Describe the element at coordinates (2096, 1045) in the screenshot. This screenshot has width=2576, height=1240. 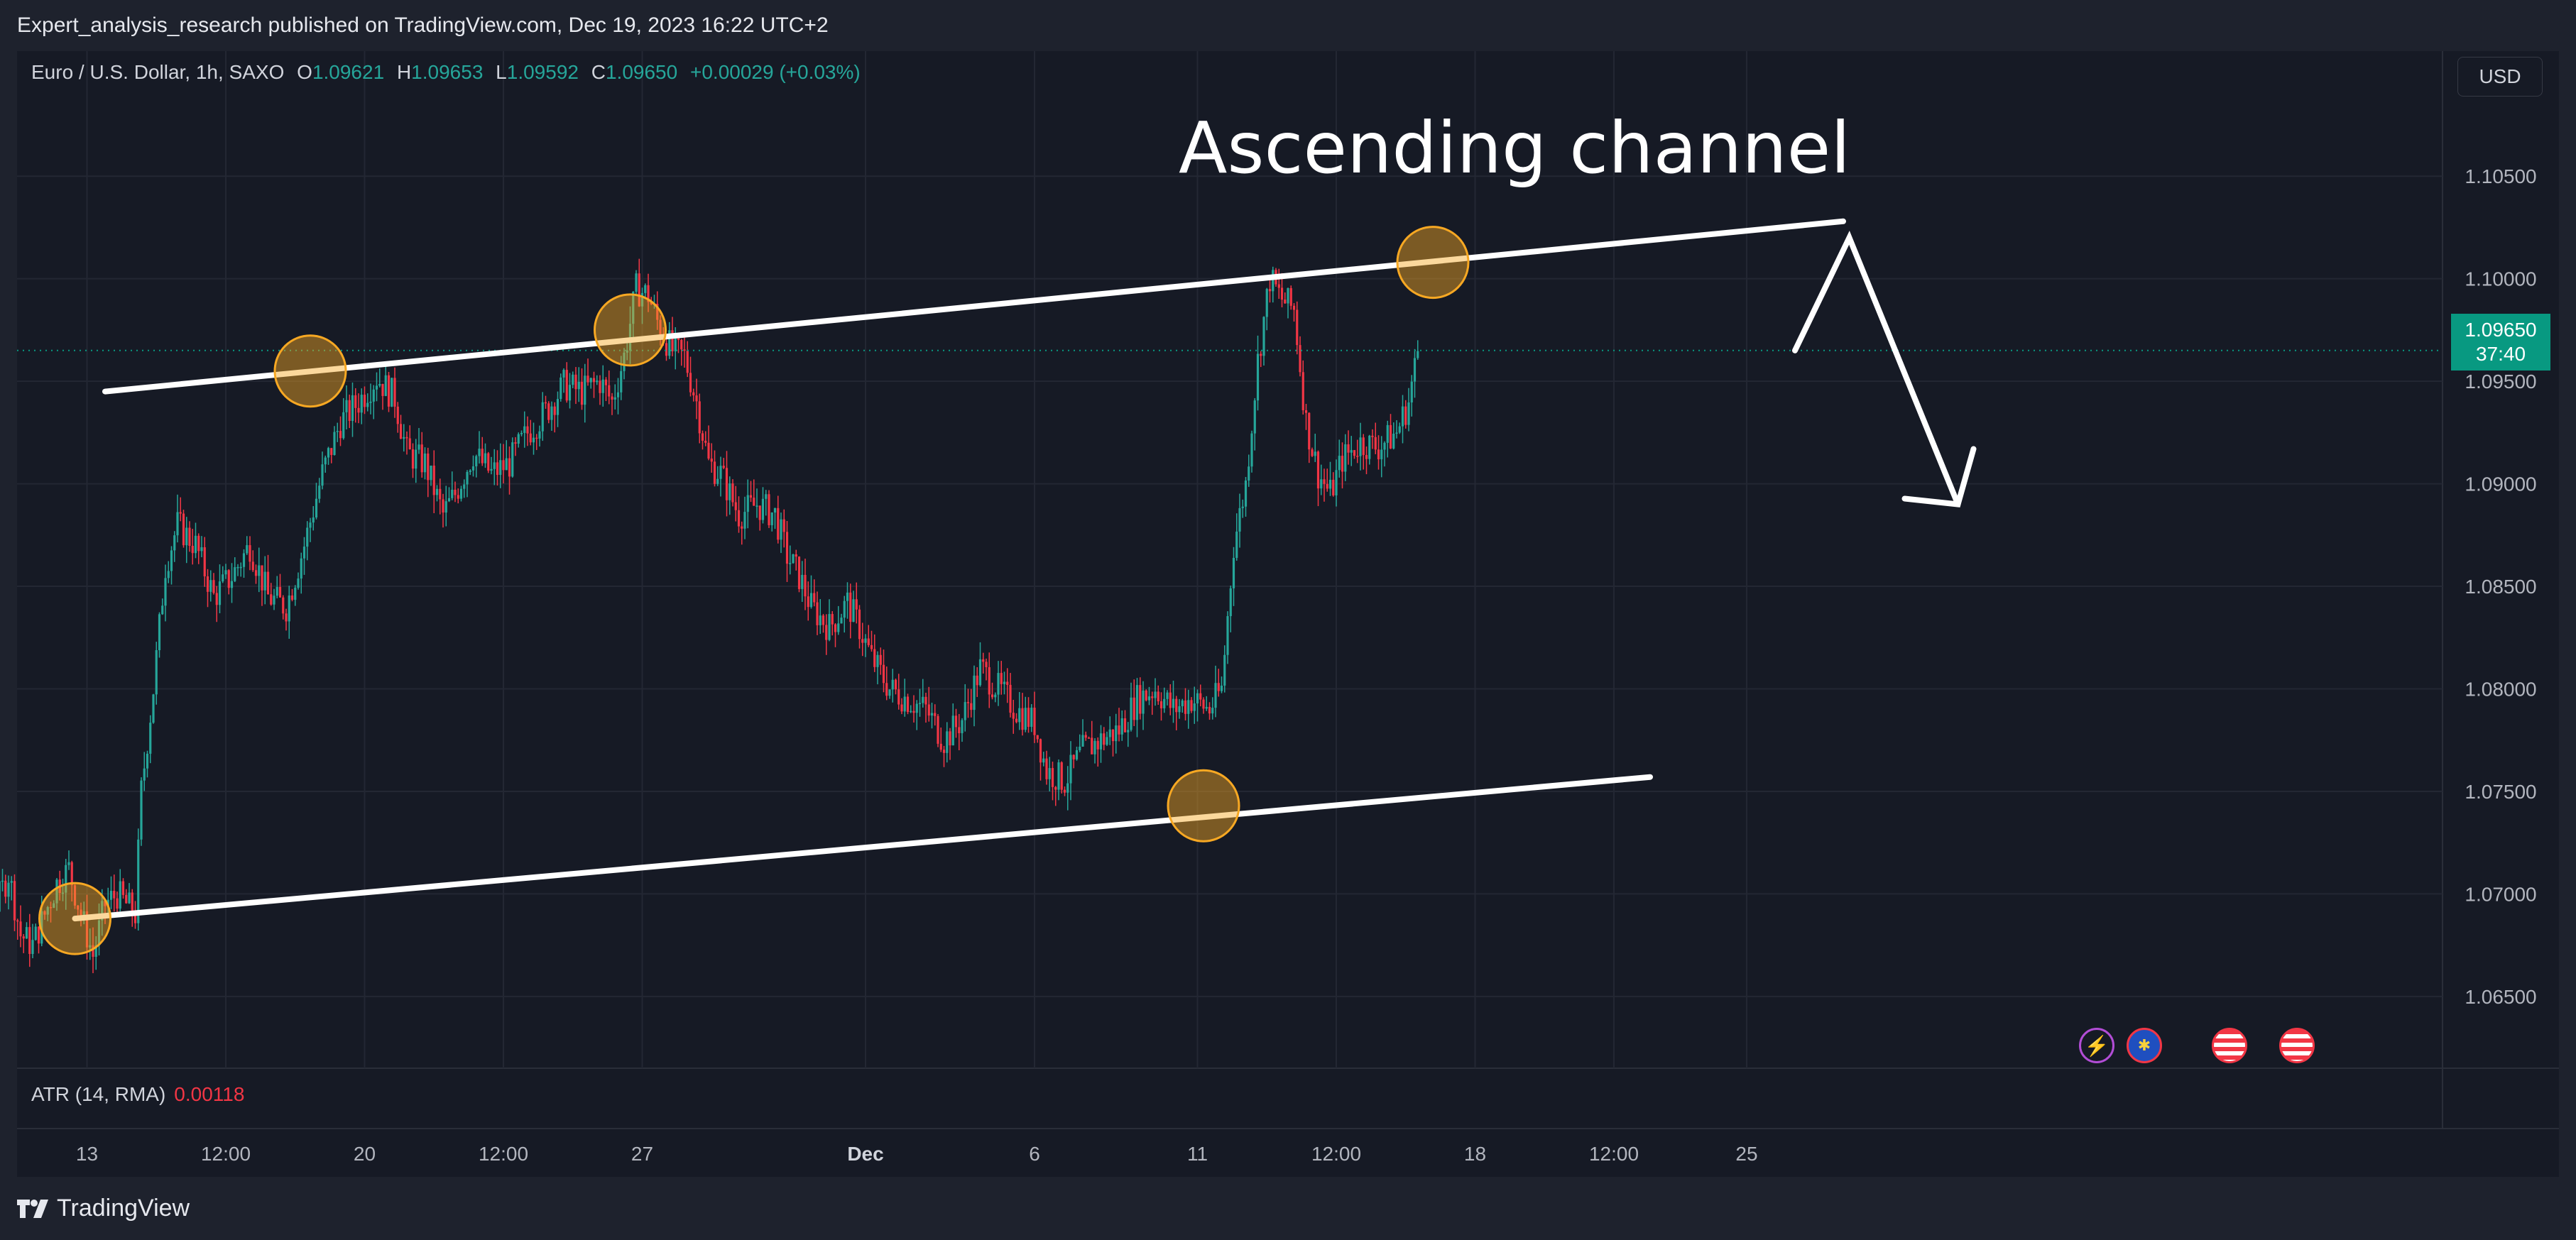
I see `lightning-icon: ⚡` at that location.